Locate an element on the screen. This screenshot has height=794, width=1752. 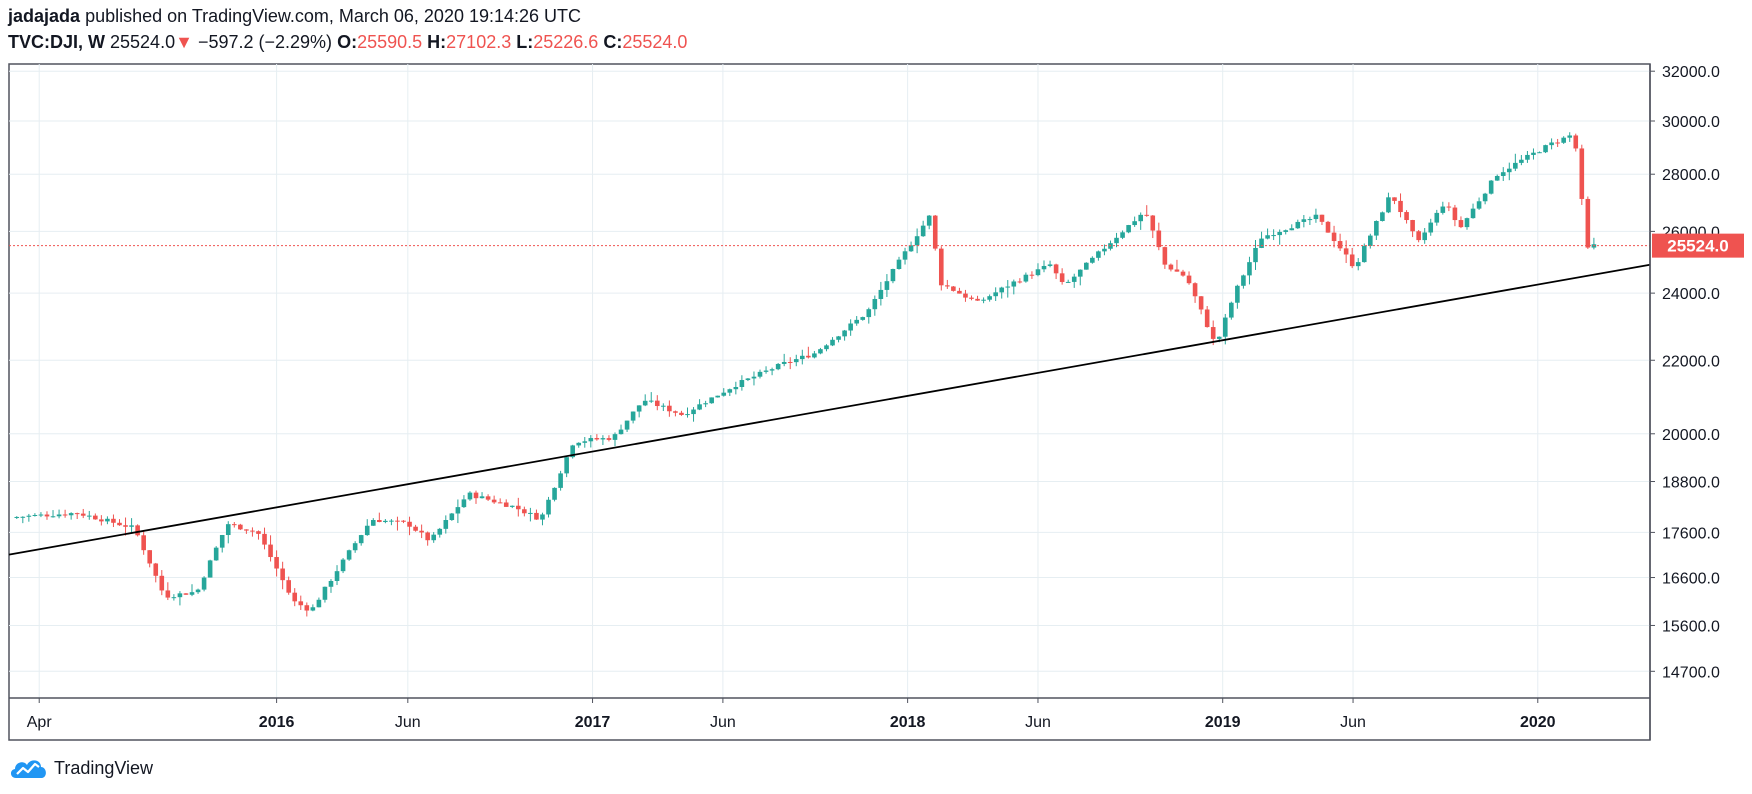
y-tick-label: 18800.0 is located at coordinates (1691, 483).